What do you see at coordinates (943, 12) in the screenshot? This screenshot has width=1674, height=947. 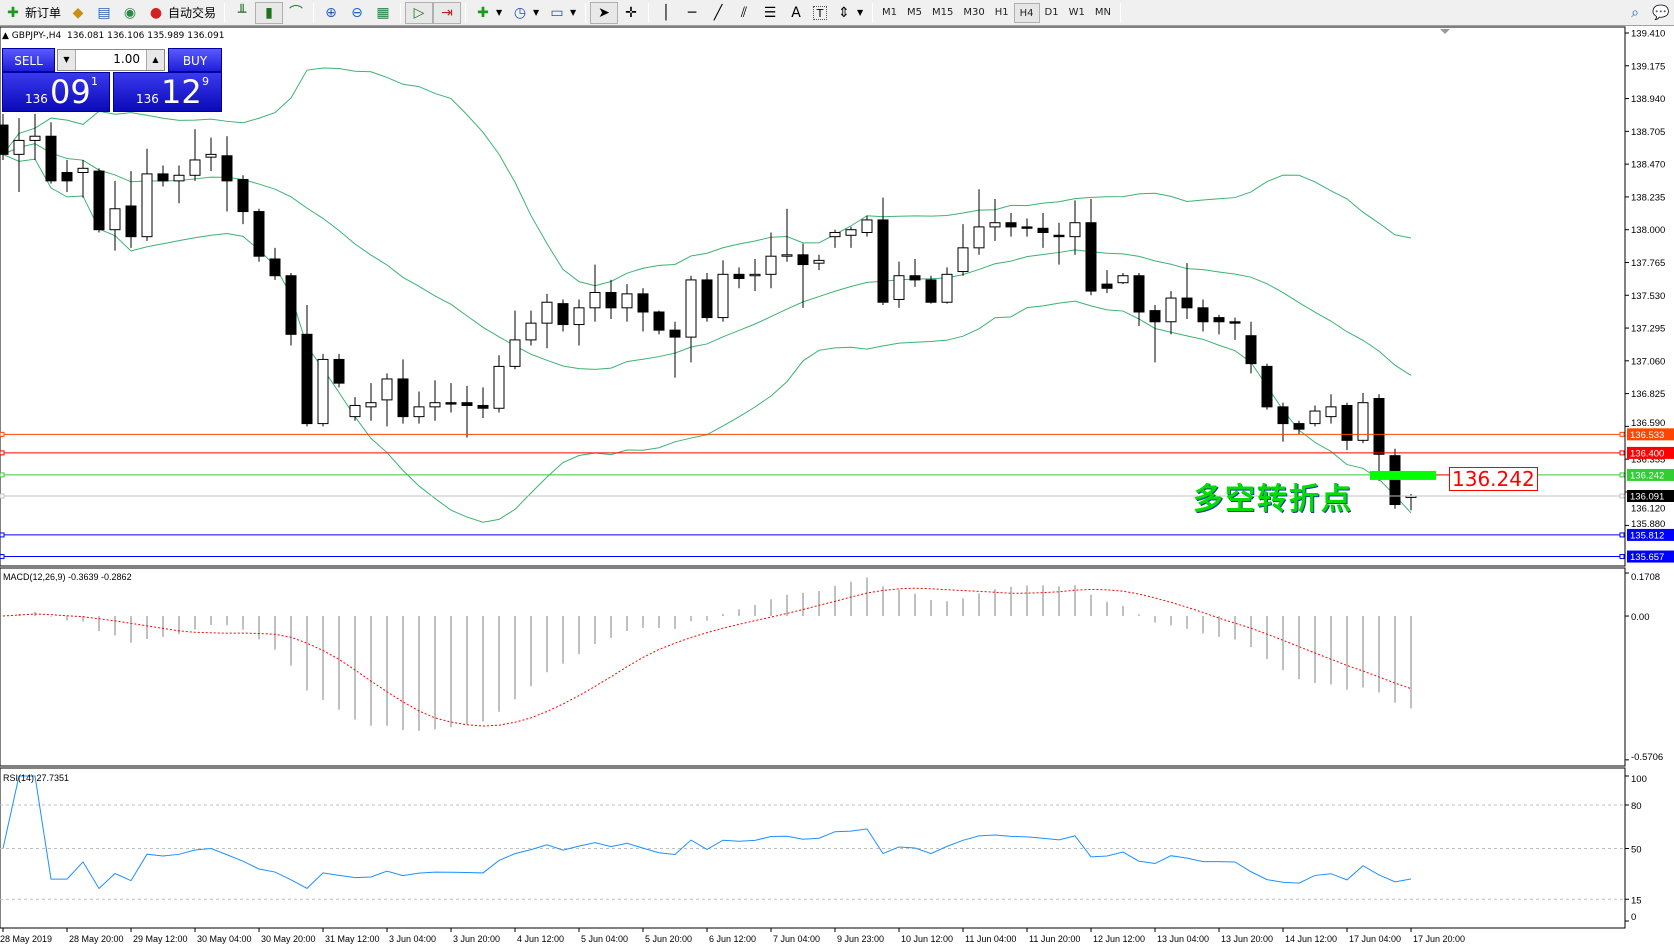 I see `timeframe-m15: M15` at bounding box center [943, 12].